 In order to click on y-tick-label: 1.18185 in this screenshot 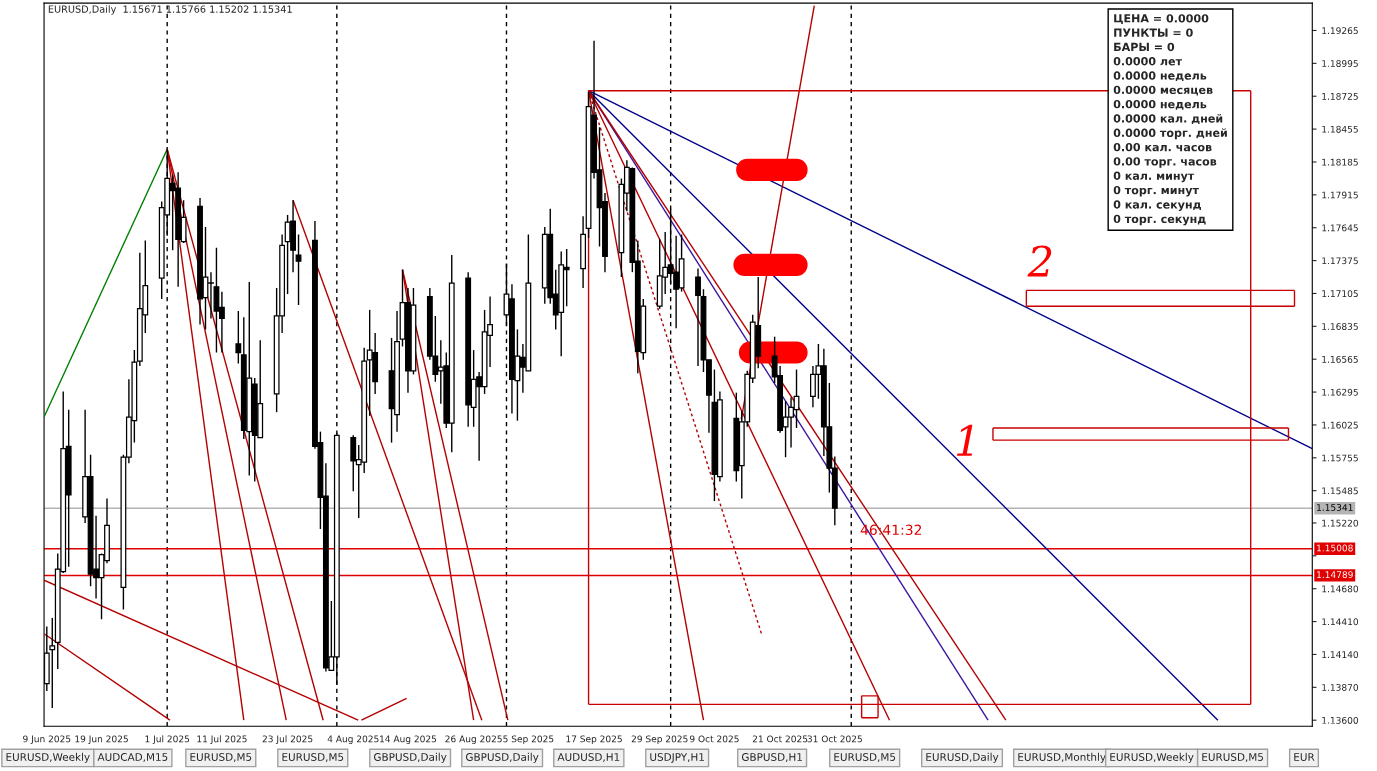, I will do `click(1340, 162)`.